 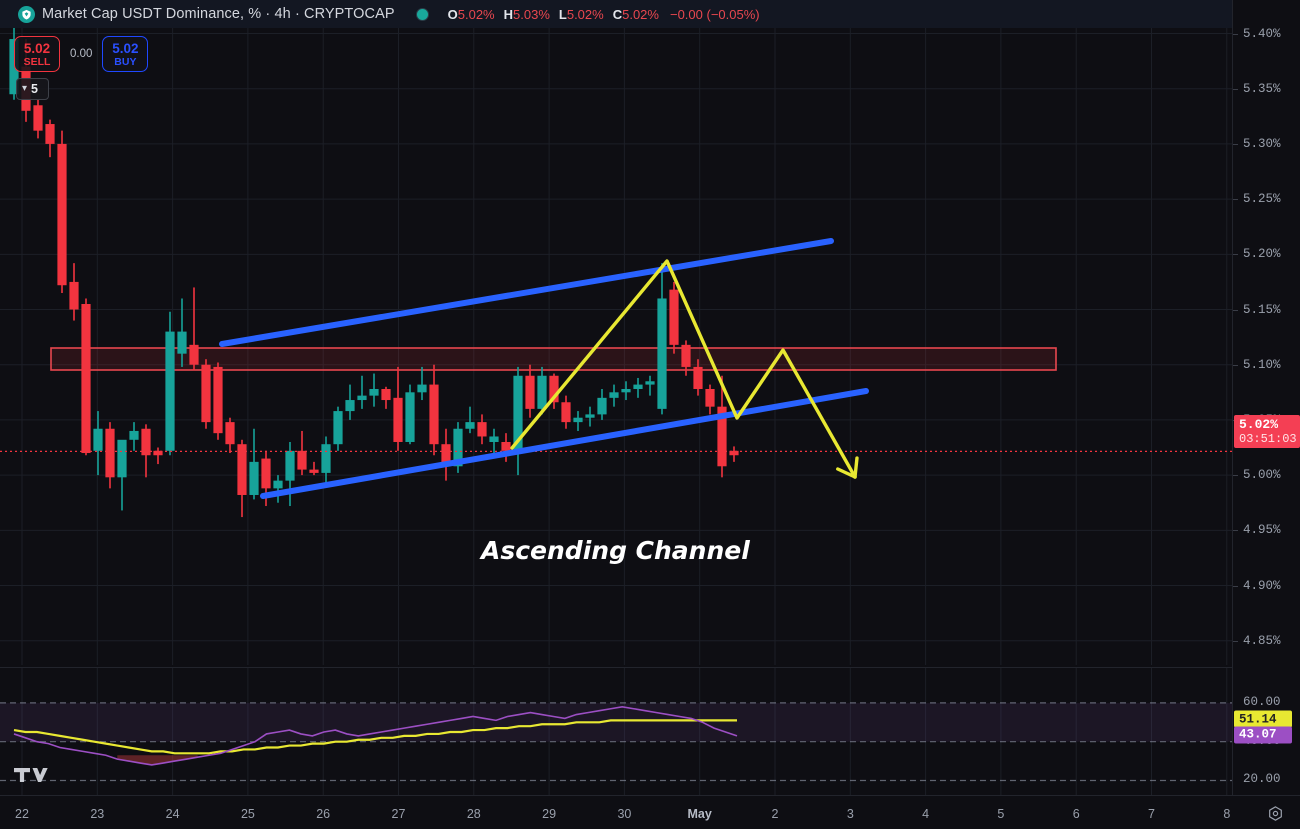 I want to click on bar-countdown: 03:51:03, so click(x=1268, y=439).